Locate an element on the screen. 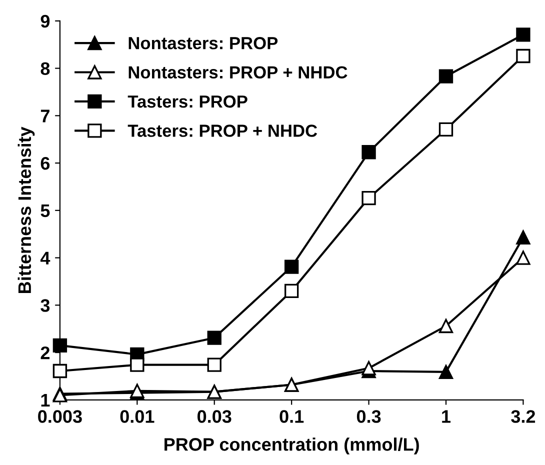 Image resolution: width=545 pixels, height=465 pixels. legend-label: Nontasters: PROP + NHDC is located at coordinates (238, 72).